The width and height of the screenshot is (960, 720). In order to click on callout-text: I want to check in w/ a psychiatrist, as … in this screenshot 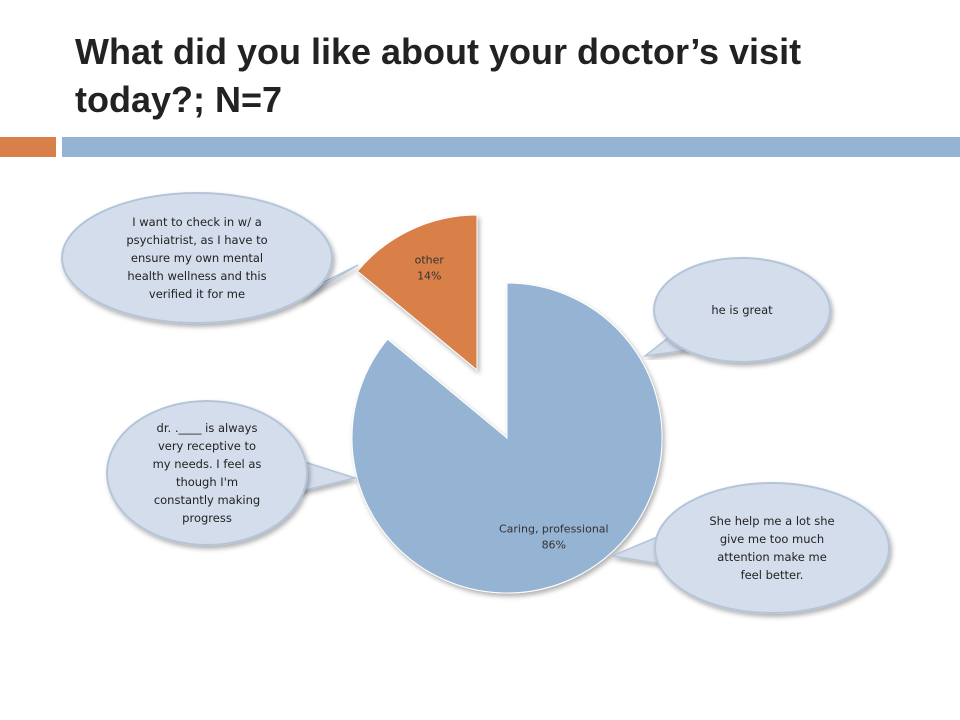, I will do `click(196, 258)`.